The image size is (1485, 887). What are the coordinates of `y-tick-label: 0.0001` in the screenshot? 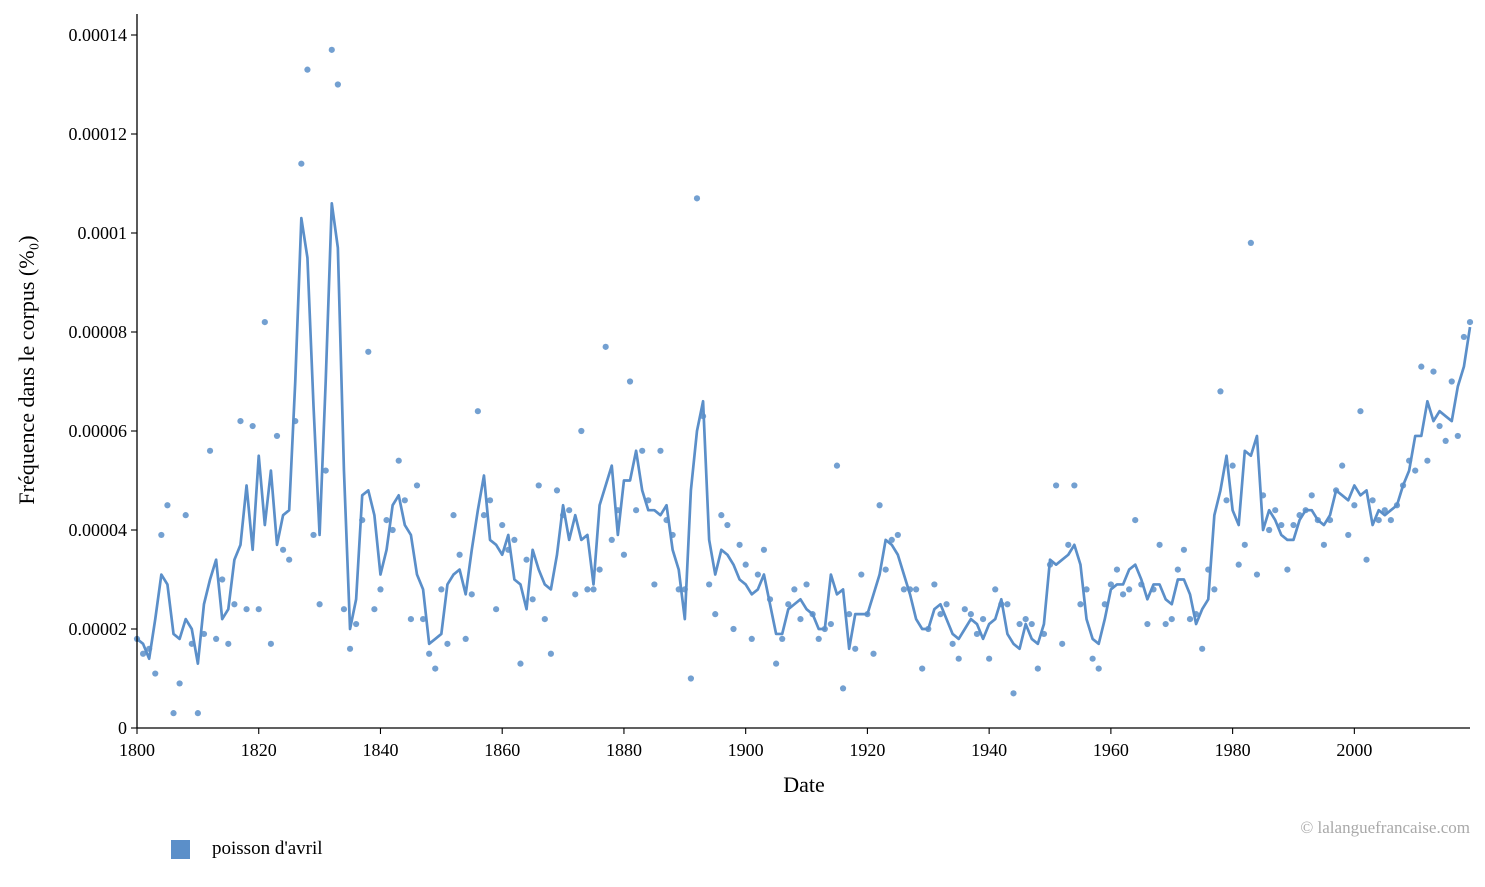 It's located at (103, 233).